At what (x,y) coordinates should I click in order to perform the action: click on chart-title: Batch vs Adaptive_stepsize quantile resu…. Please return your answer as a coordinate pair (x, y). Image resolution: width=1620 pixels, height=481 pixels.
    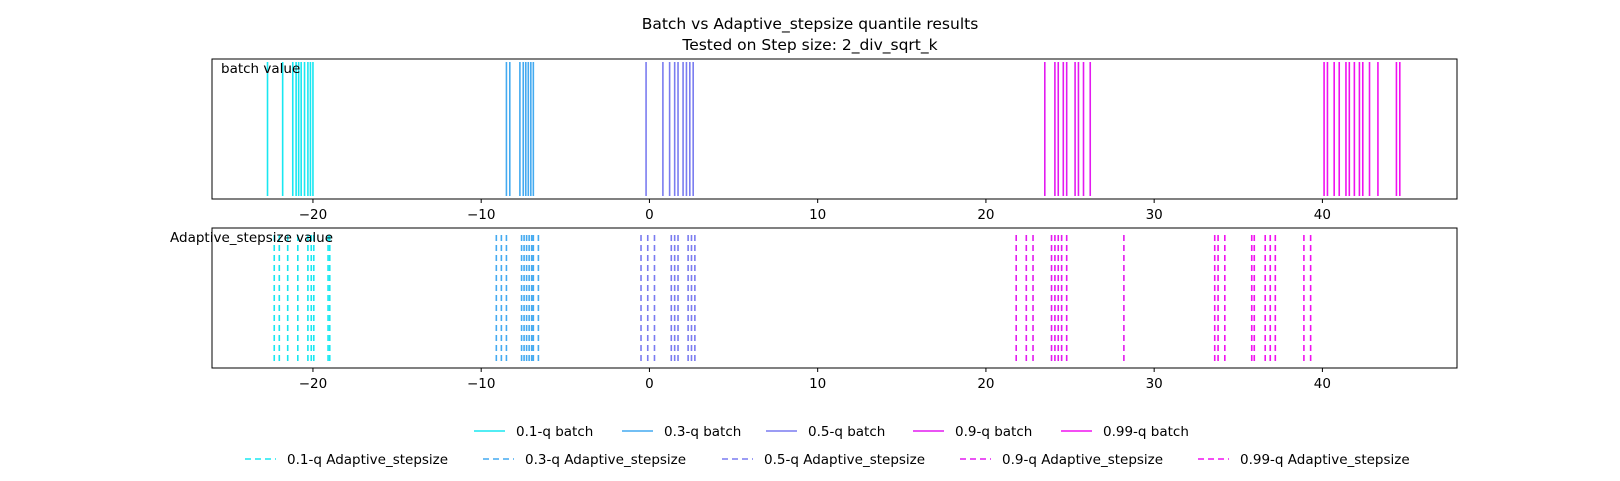
    Looking at the image, I should click on (810, 24).